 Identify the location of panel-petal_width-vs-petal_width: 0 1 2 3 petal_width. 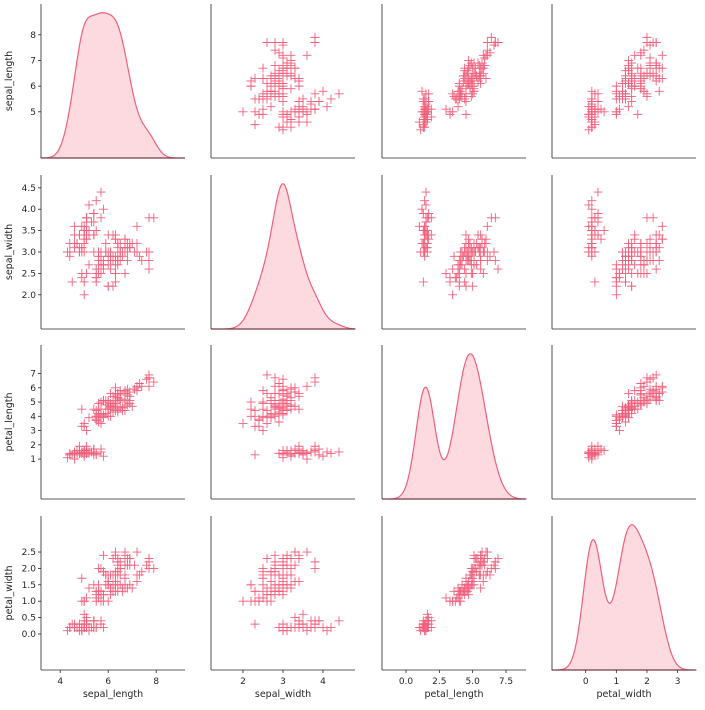
(624, 608).